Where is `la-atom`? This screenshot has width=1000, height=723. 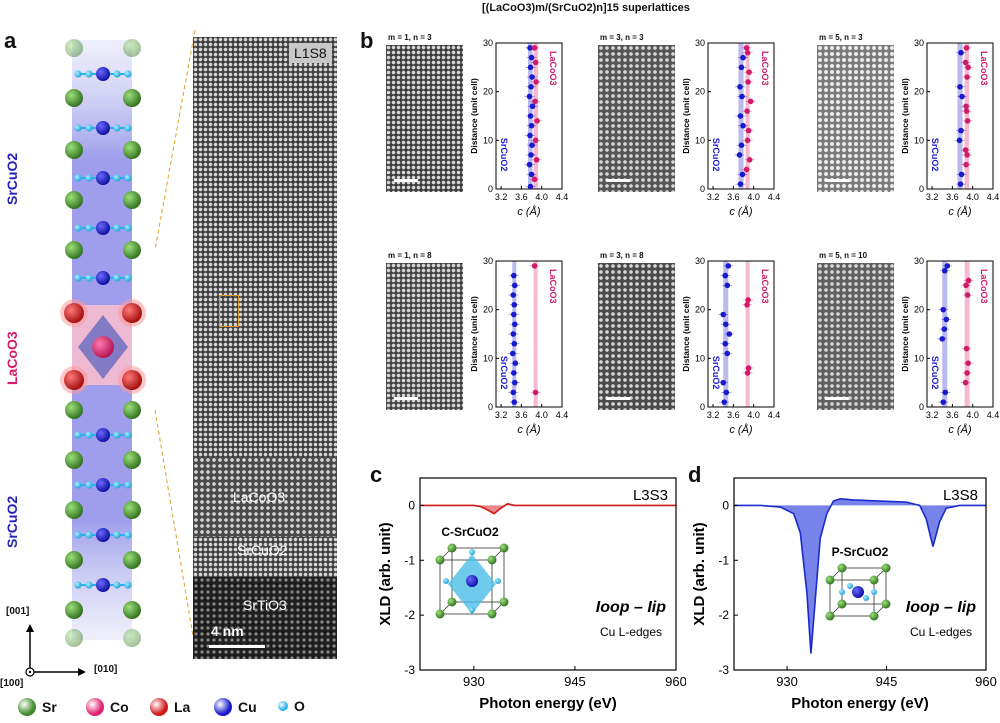 la-atom is located at coordinates (132, 313).